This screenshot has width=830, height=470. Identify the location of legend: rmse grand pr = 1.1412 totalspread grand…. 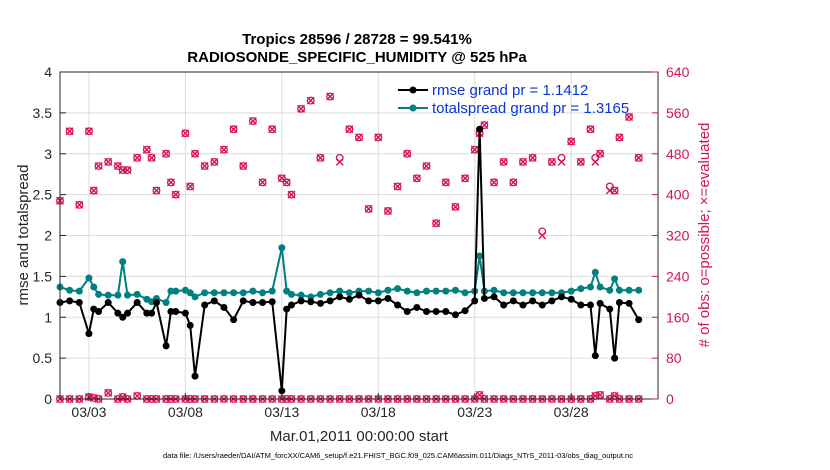
(513, 99).